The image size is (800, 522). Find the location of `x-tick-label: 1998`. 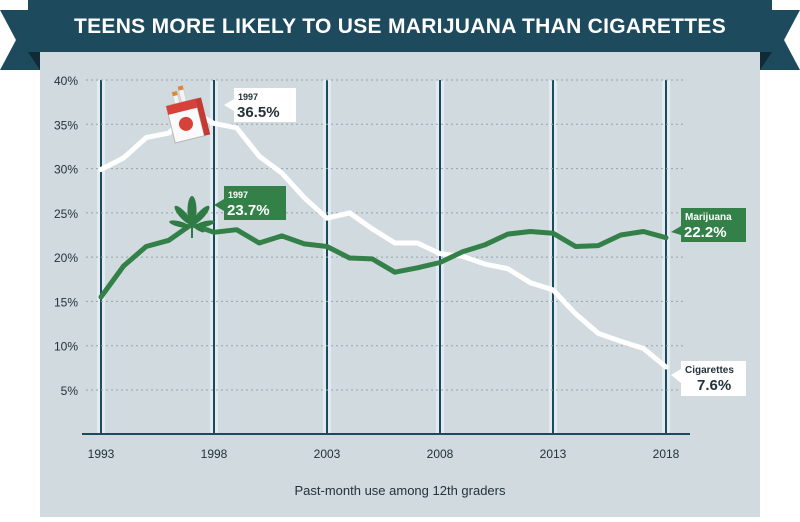

x-tick-label: 1998 is located at coordinates (214, 454).